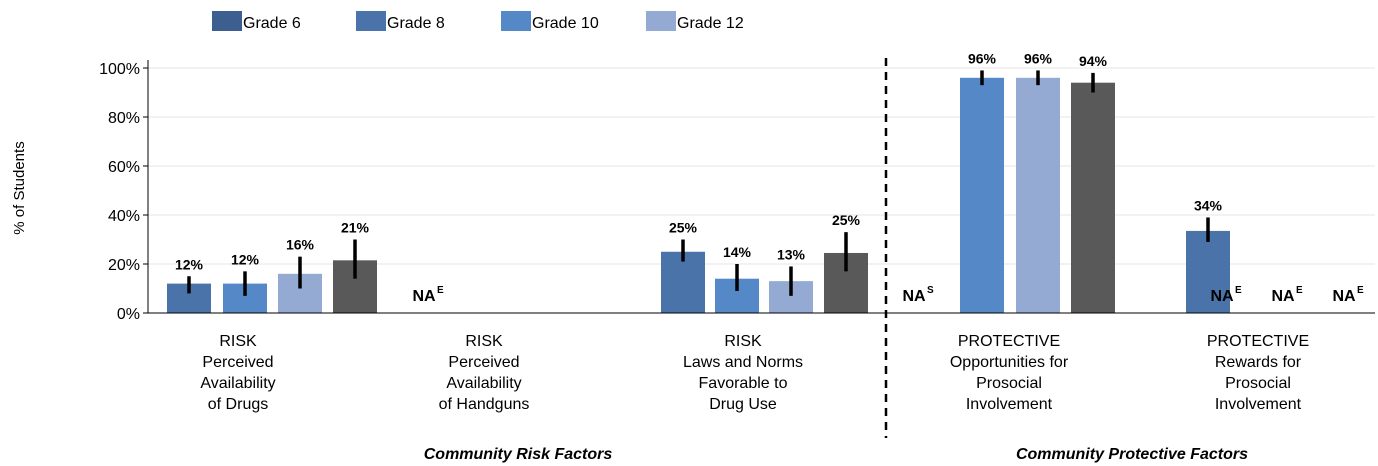 The height and width of the screenshot is (466, 1378). Describe the element at coordinates (1009, 362) in the screenshot. I see `x-category-label: Opportunities for` at that location.